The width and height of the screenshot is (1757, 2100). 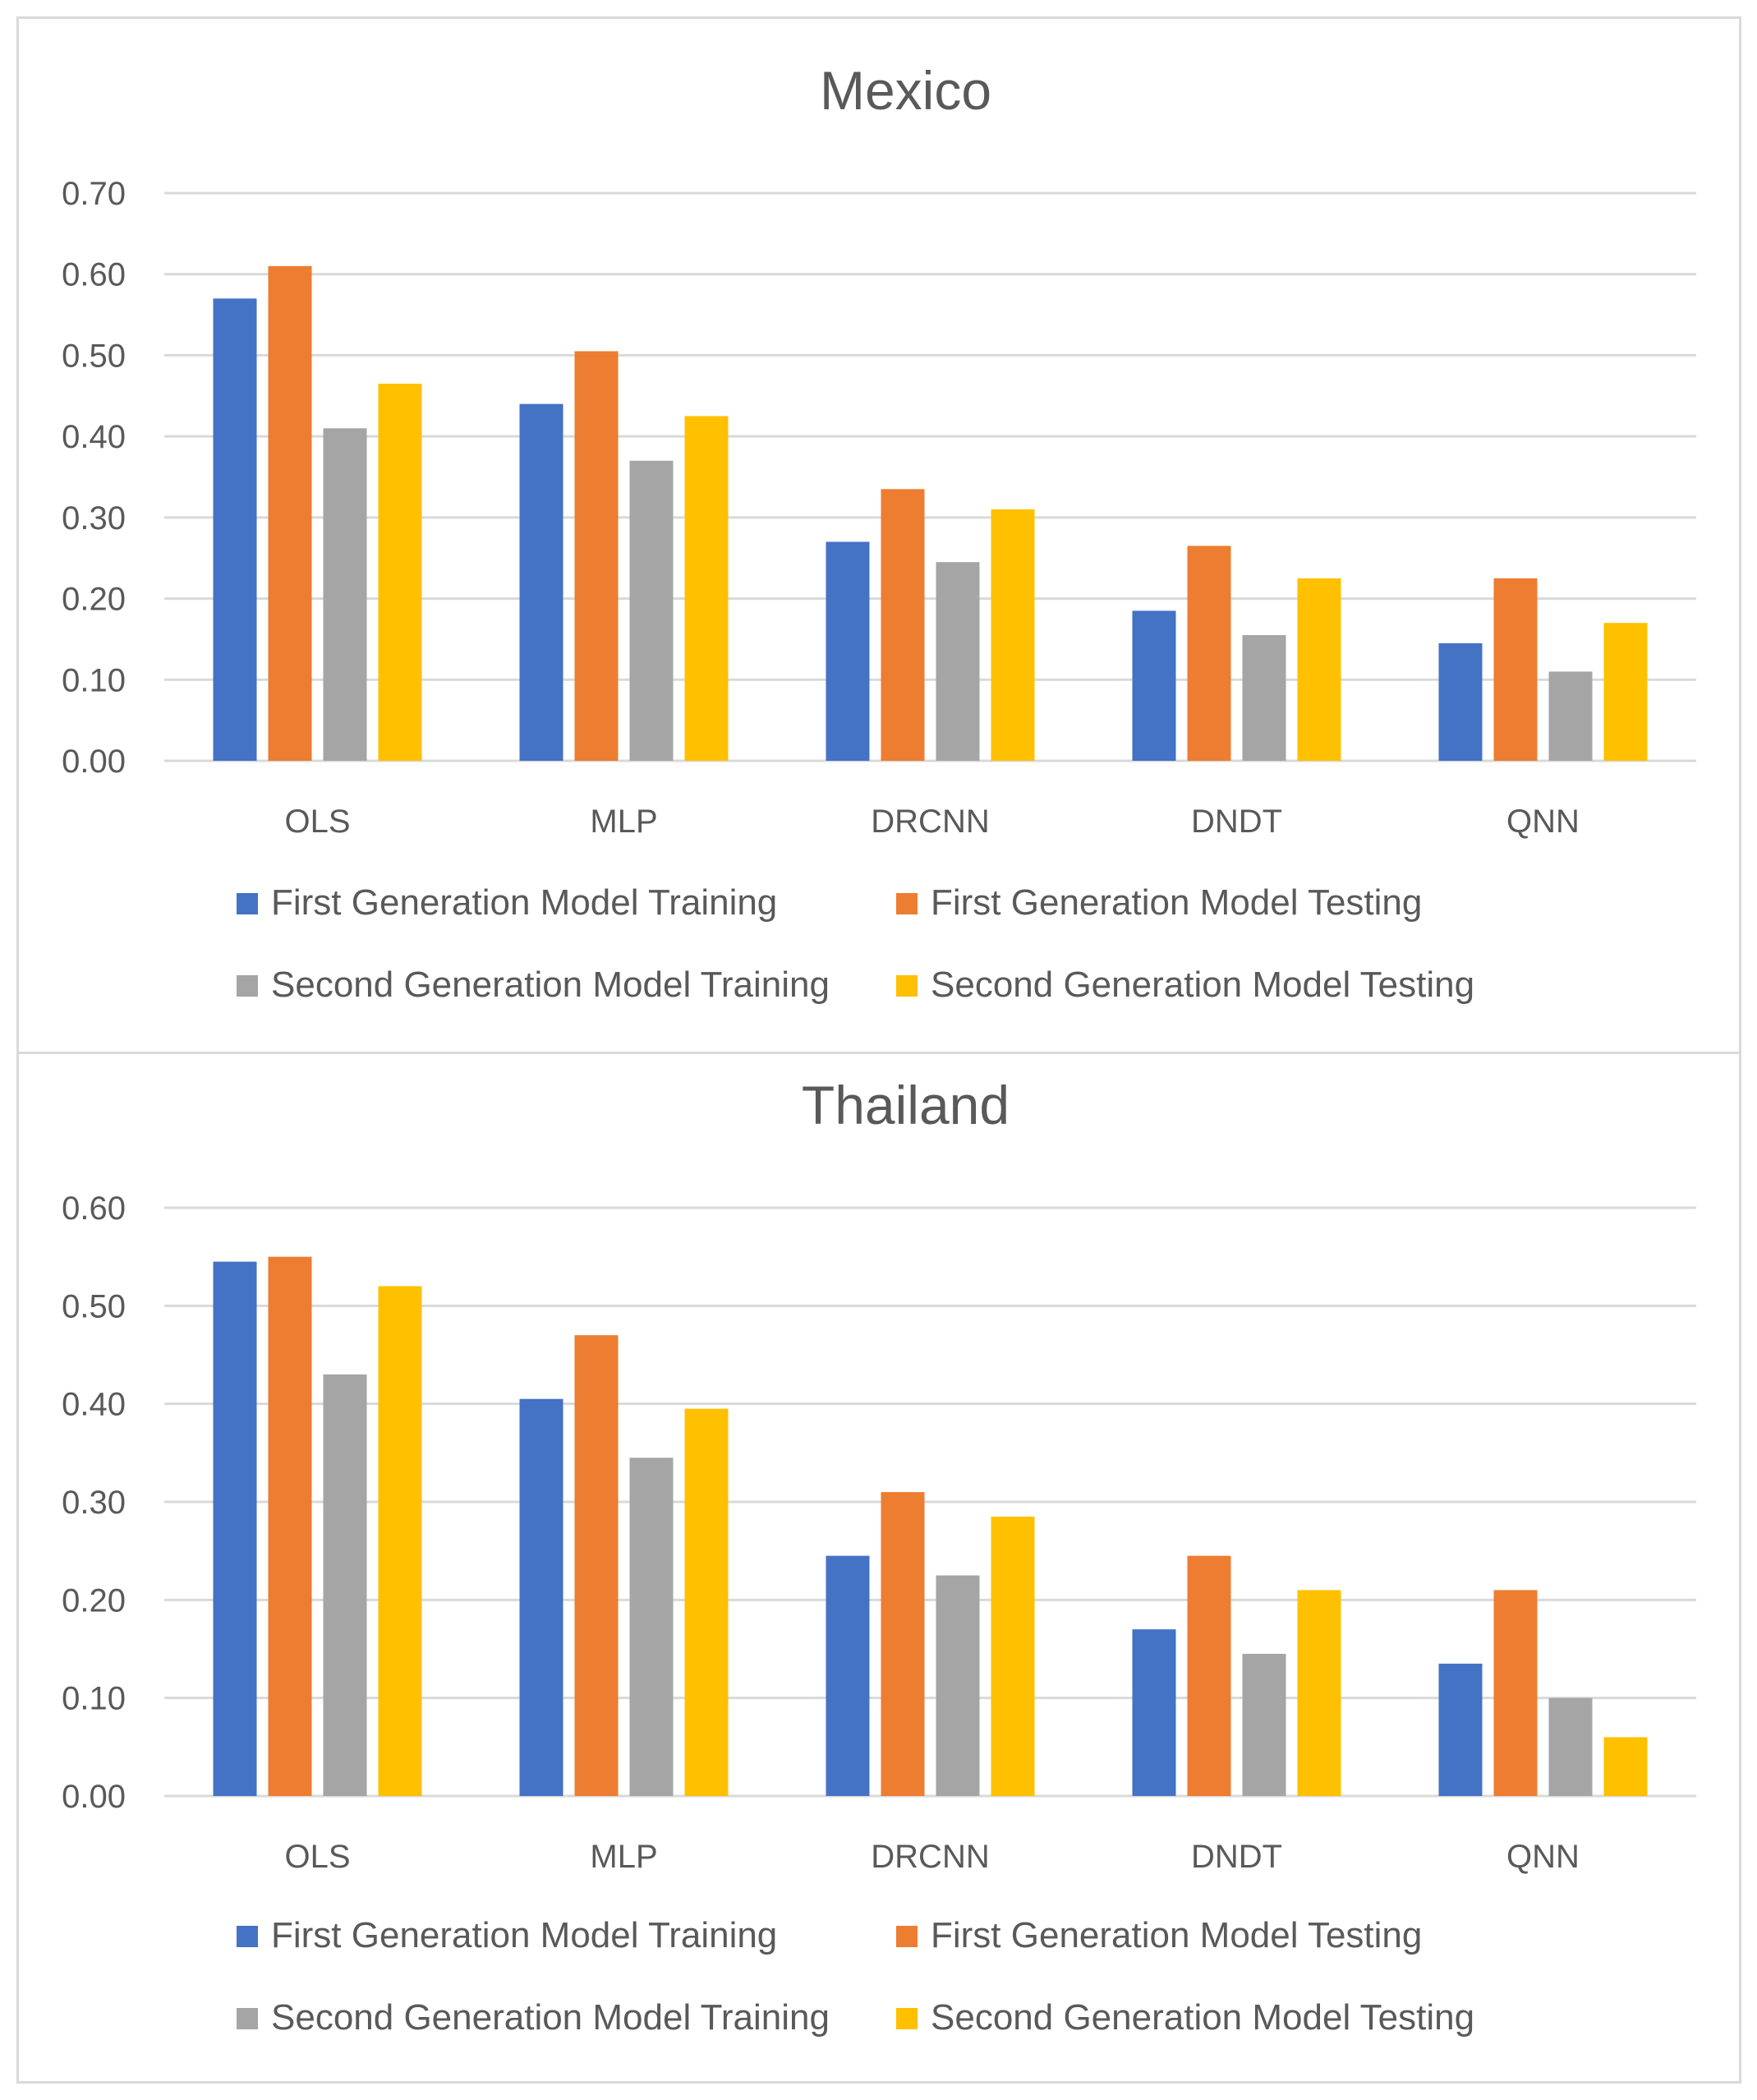 I want to click on chart-title: Mexico, so click(x=906, y=90).